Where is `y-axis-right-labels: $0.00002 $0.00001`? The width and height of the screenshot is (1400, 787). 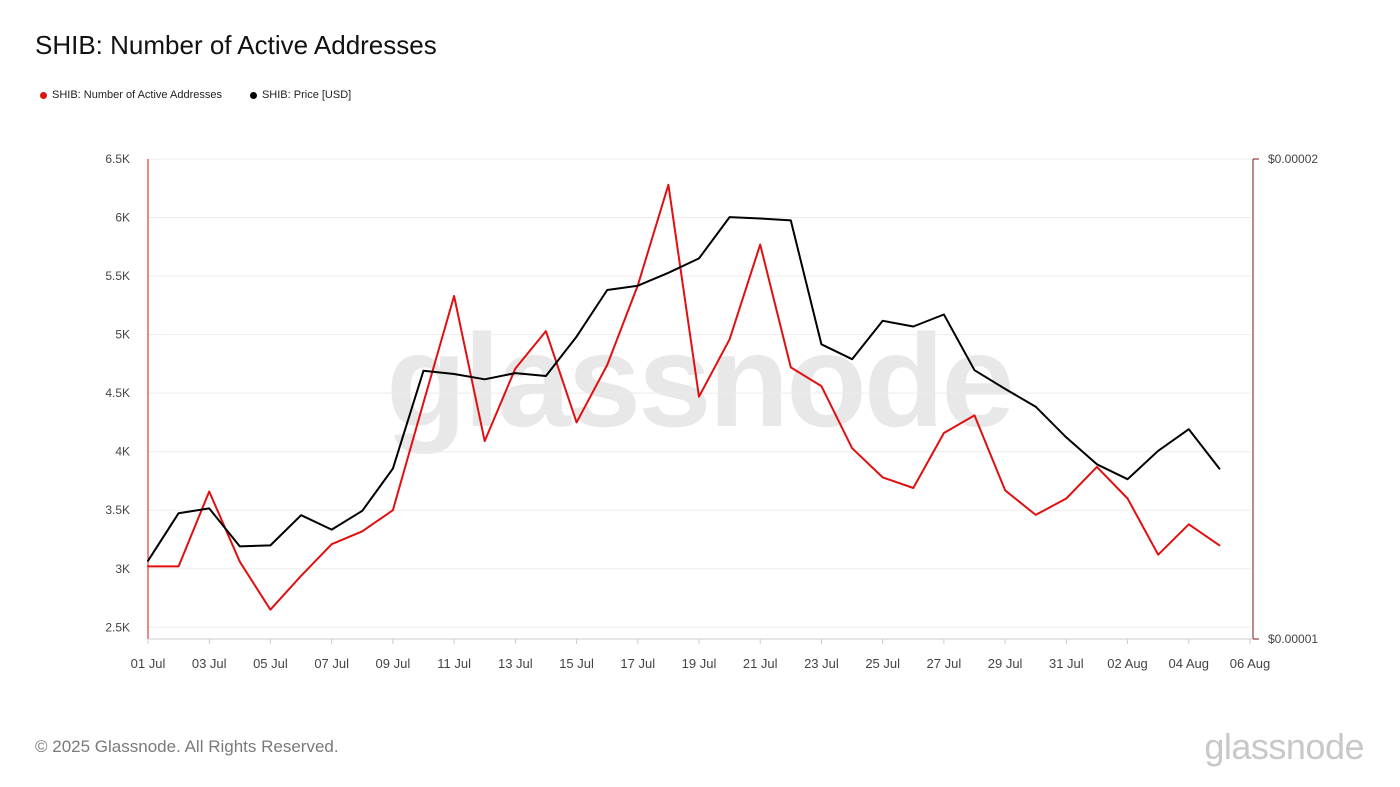 y-axis-right-labels: $0.00002 $0.00001 is located at coordinates (1293, 399).